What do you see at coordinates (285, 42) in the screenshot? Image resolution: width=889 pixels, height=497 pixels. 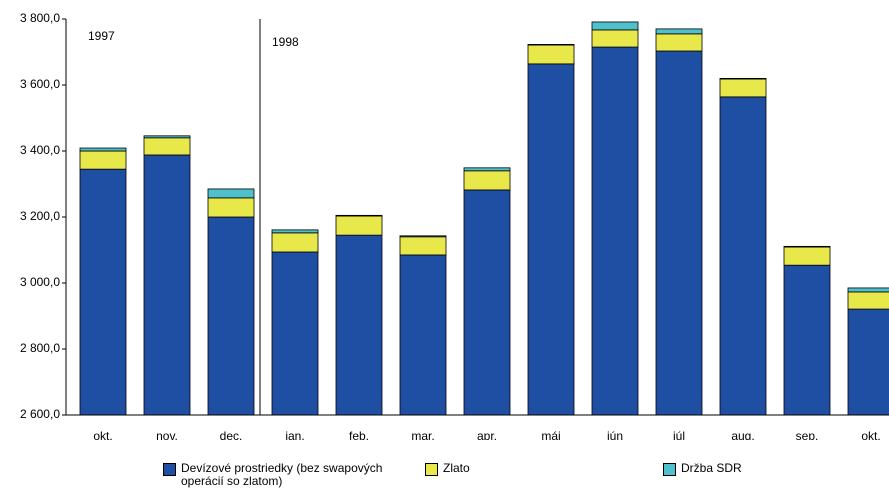 I see `annotation: 1998` at bounding box center [285, 42].